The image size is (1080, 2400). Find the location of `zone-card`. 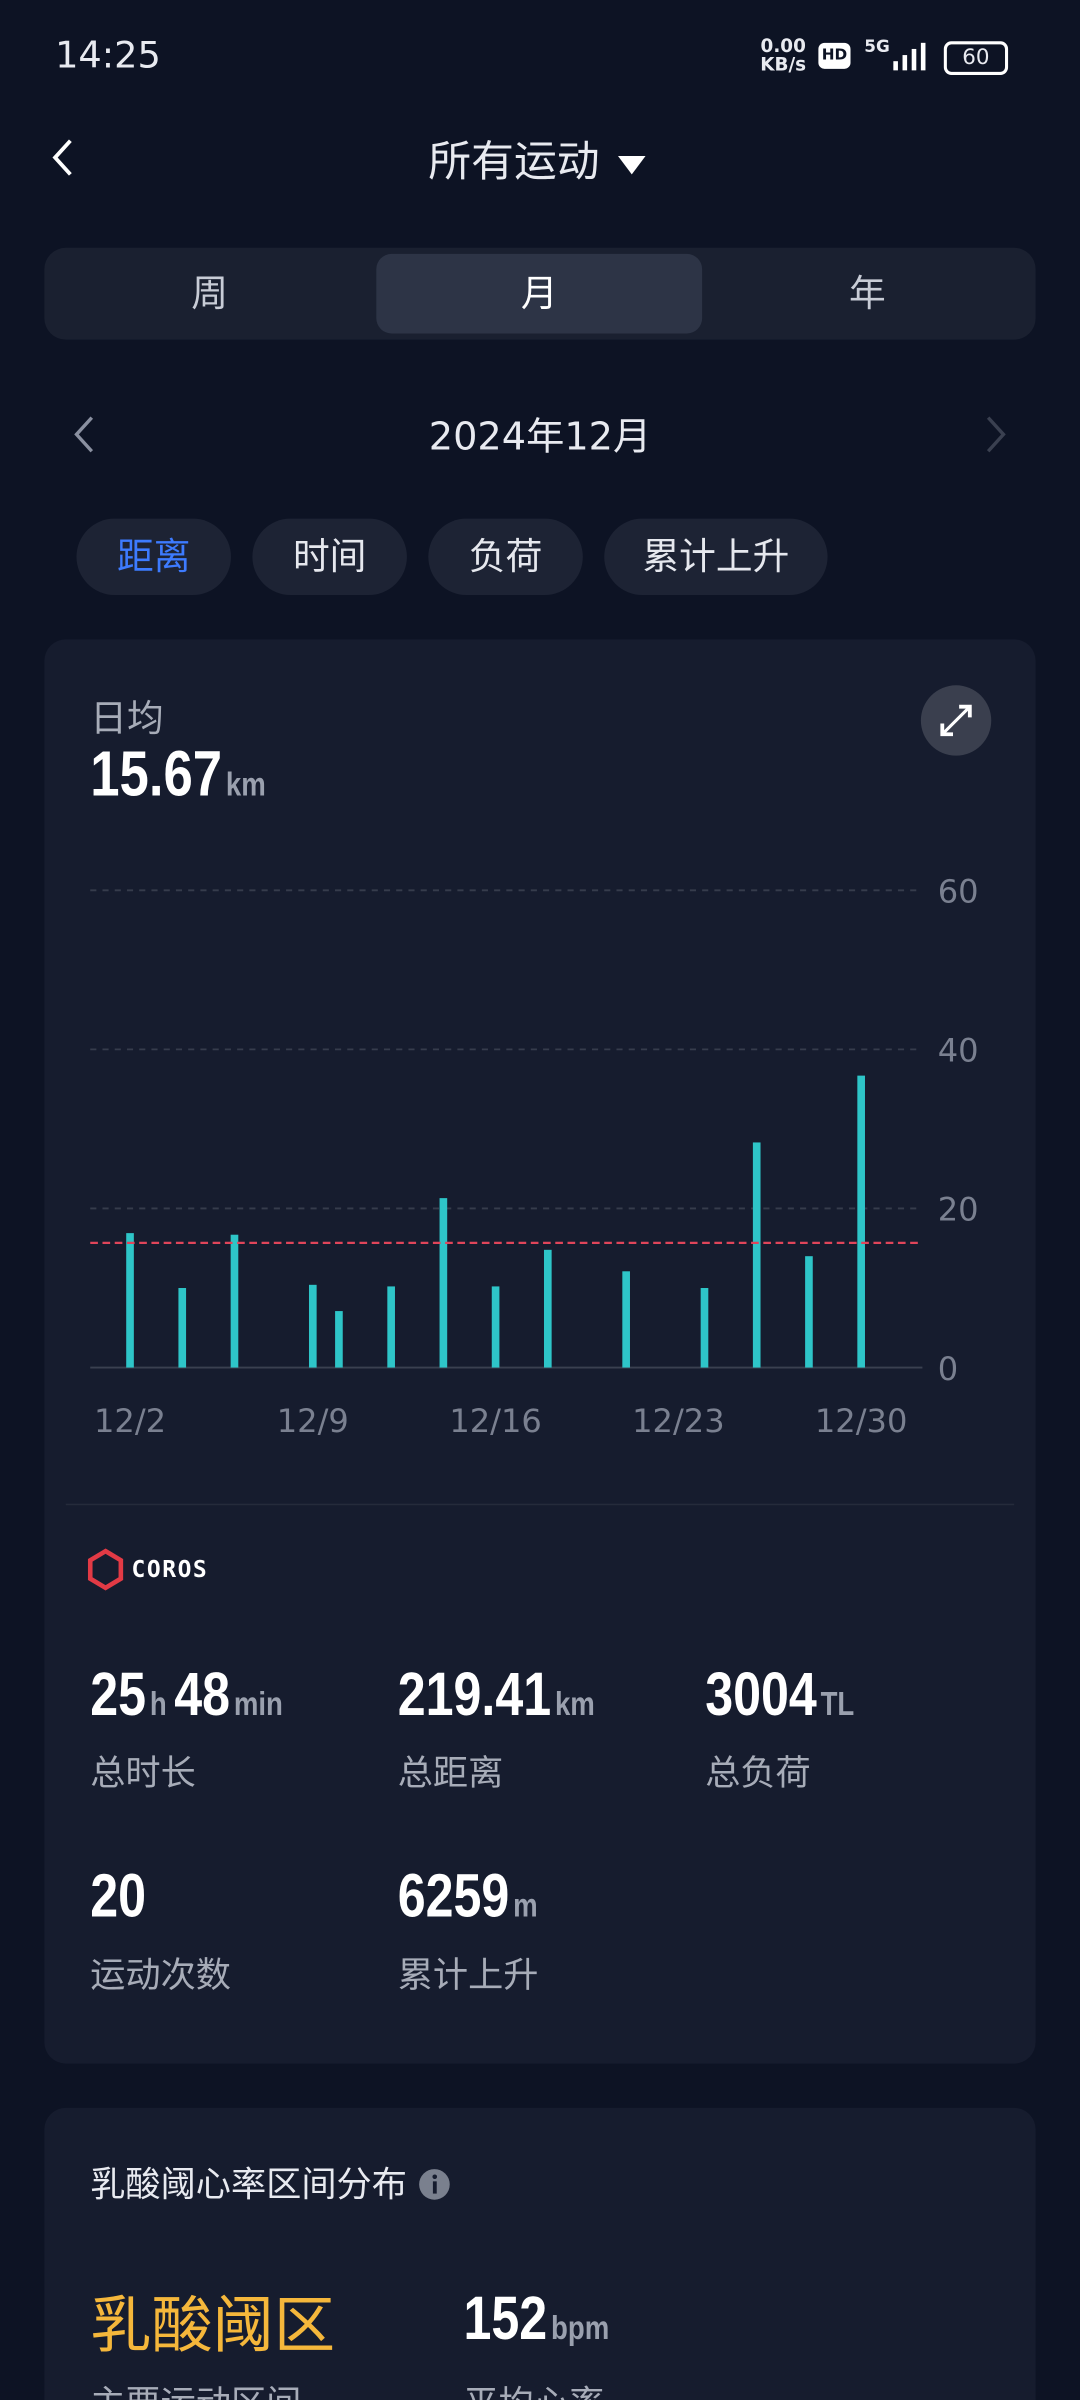

zone-card is located at coordinates (540, 2253).